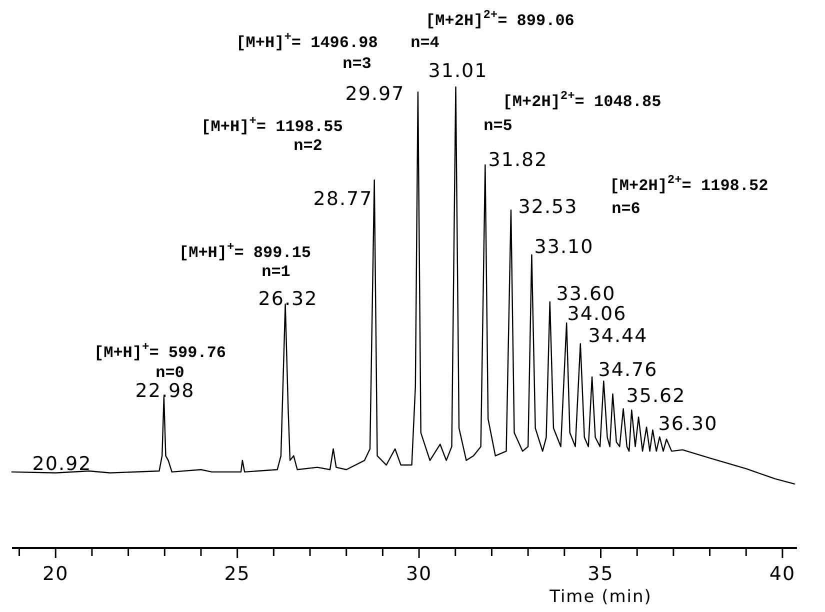 The image size is (825, 612). I want to click on annotation: 31.82, so click(518, 160).